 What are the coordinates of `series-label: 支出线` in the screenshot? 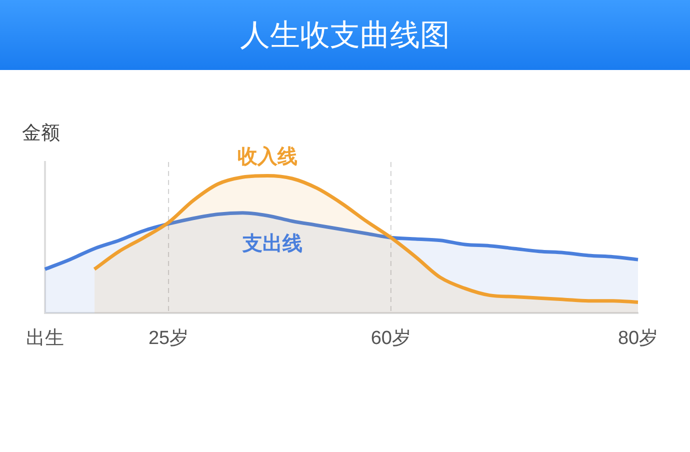 It's located at (272, 243).